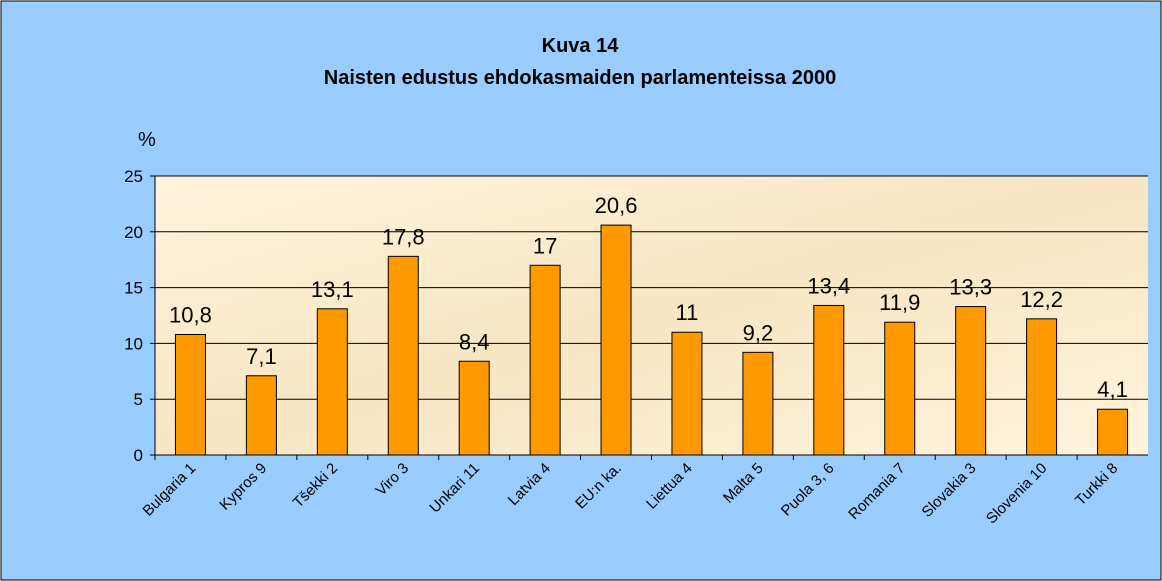  I want to click on value-label: 11,9, so click(899, 302).